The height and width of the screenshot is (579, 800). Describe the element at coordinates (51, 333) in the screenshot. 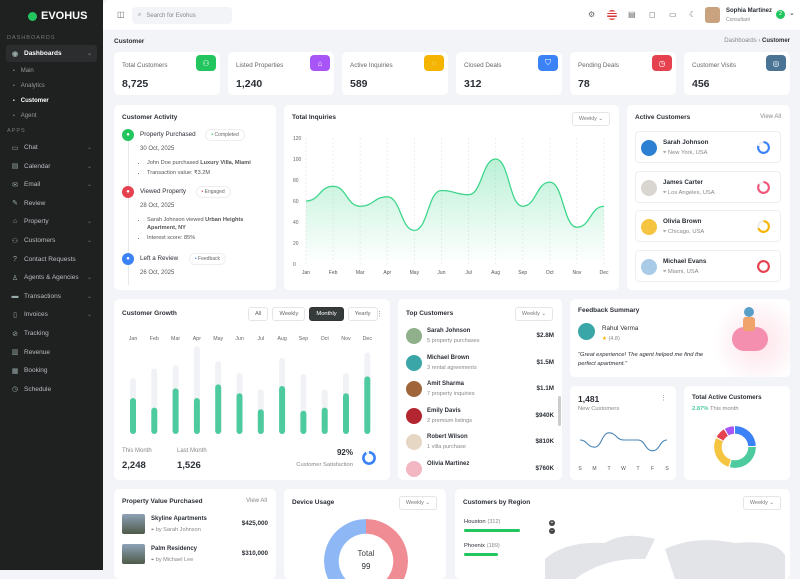

I see `sidebar-item-tracking: ⊘Tracking` at that location.